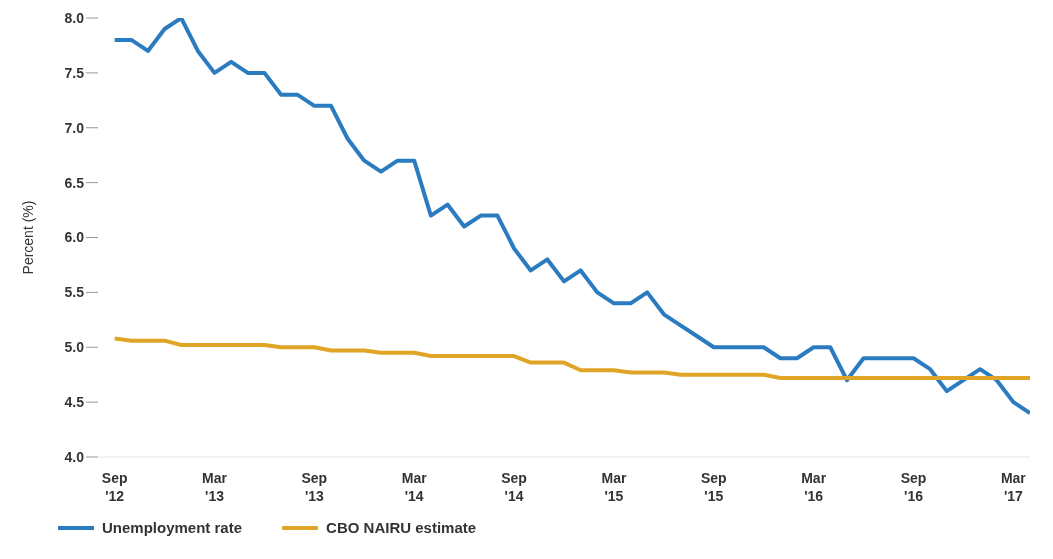  What do you see at coordinates (401, 527) in the screenshot?
I see `legend-label: CBO NAIRU estimate` at bounding box center [401, 527].